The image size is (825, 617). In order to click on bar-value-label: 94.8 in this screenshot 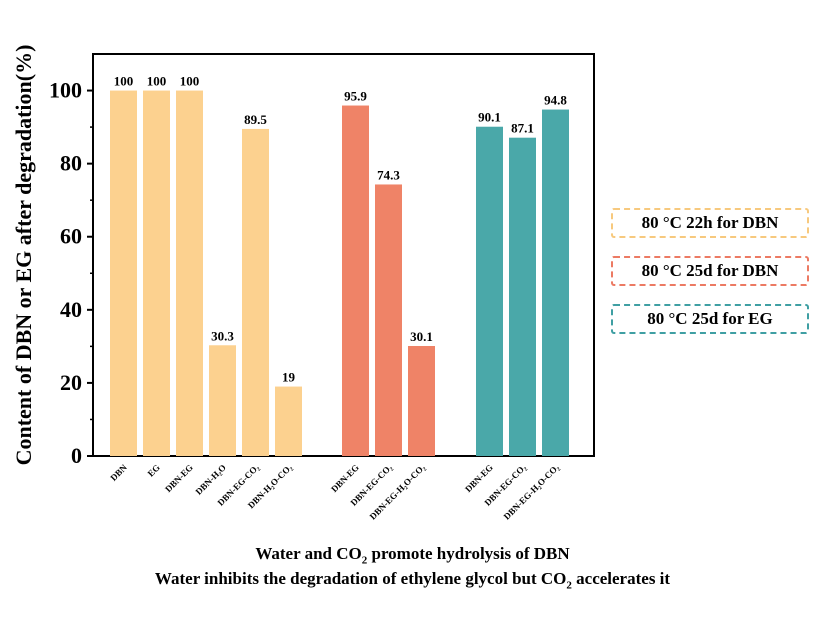, I will do `click(555, 100)`.